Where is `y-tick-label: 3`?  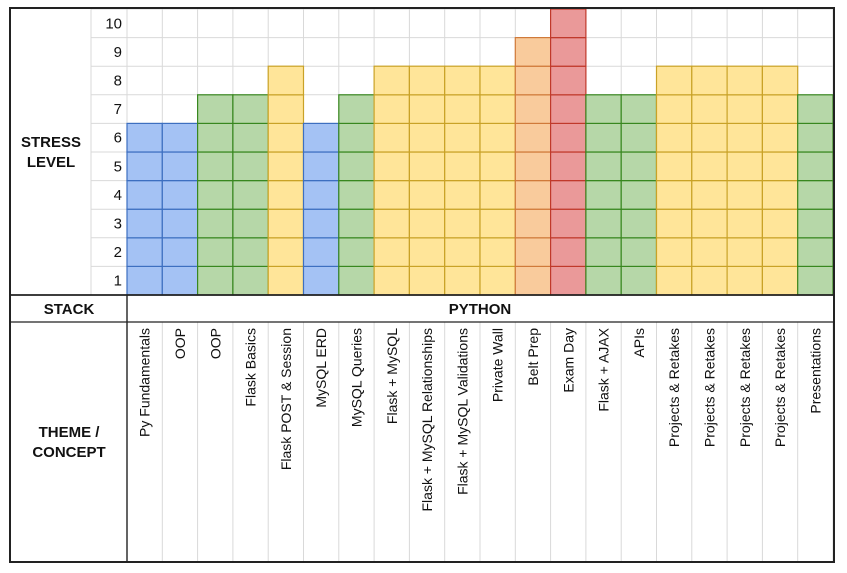
y-tick-label: 3 is located at coordinates (118, 224).